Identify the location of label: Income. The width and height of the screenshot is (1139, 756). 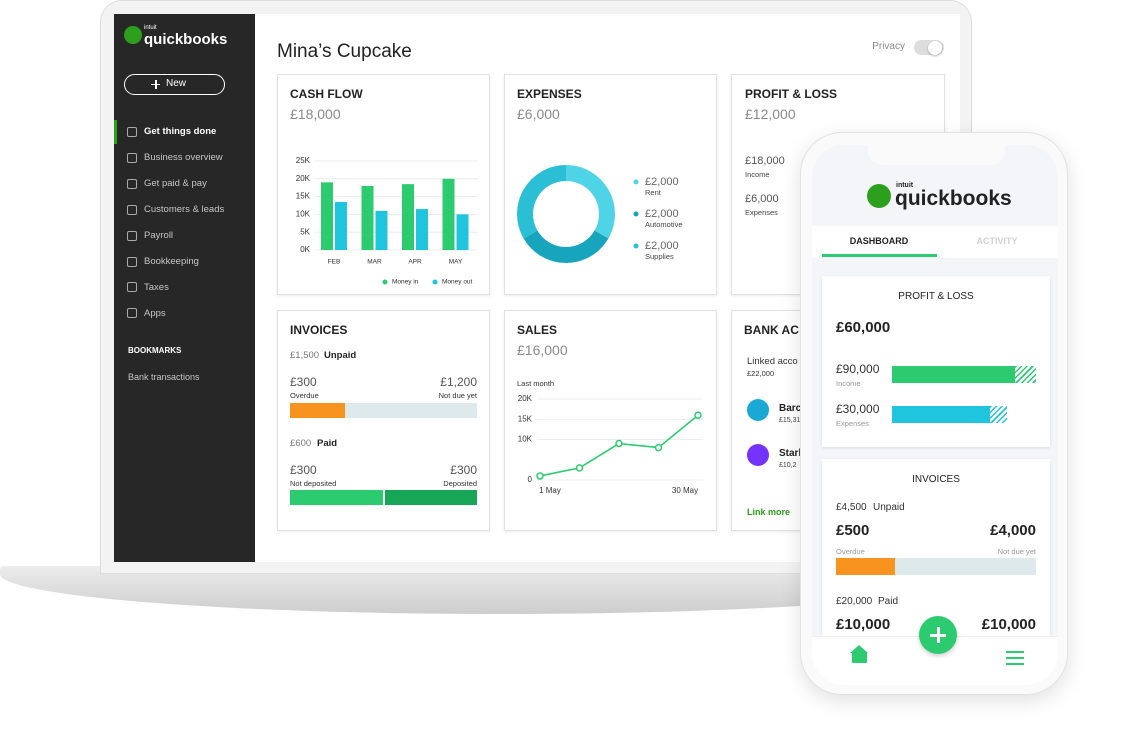
(757, 174).